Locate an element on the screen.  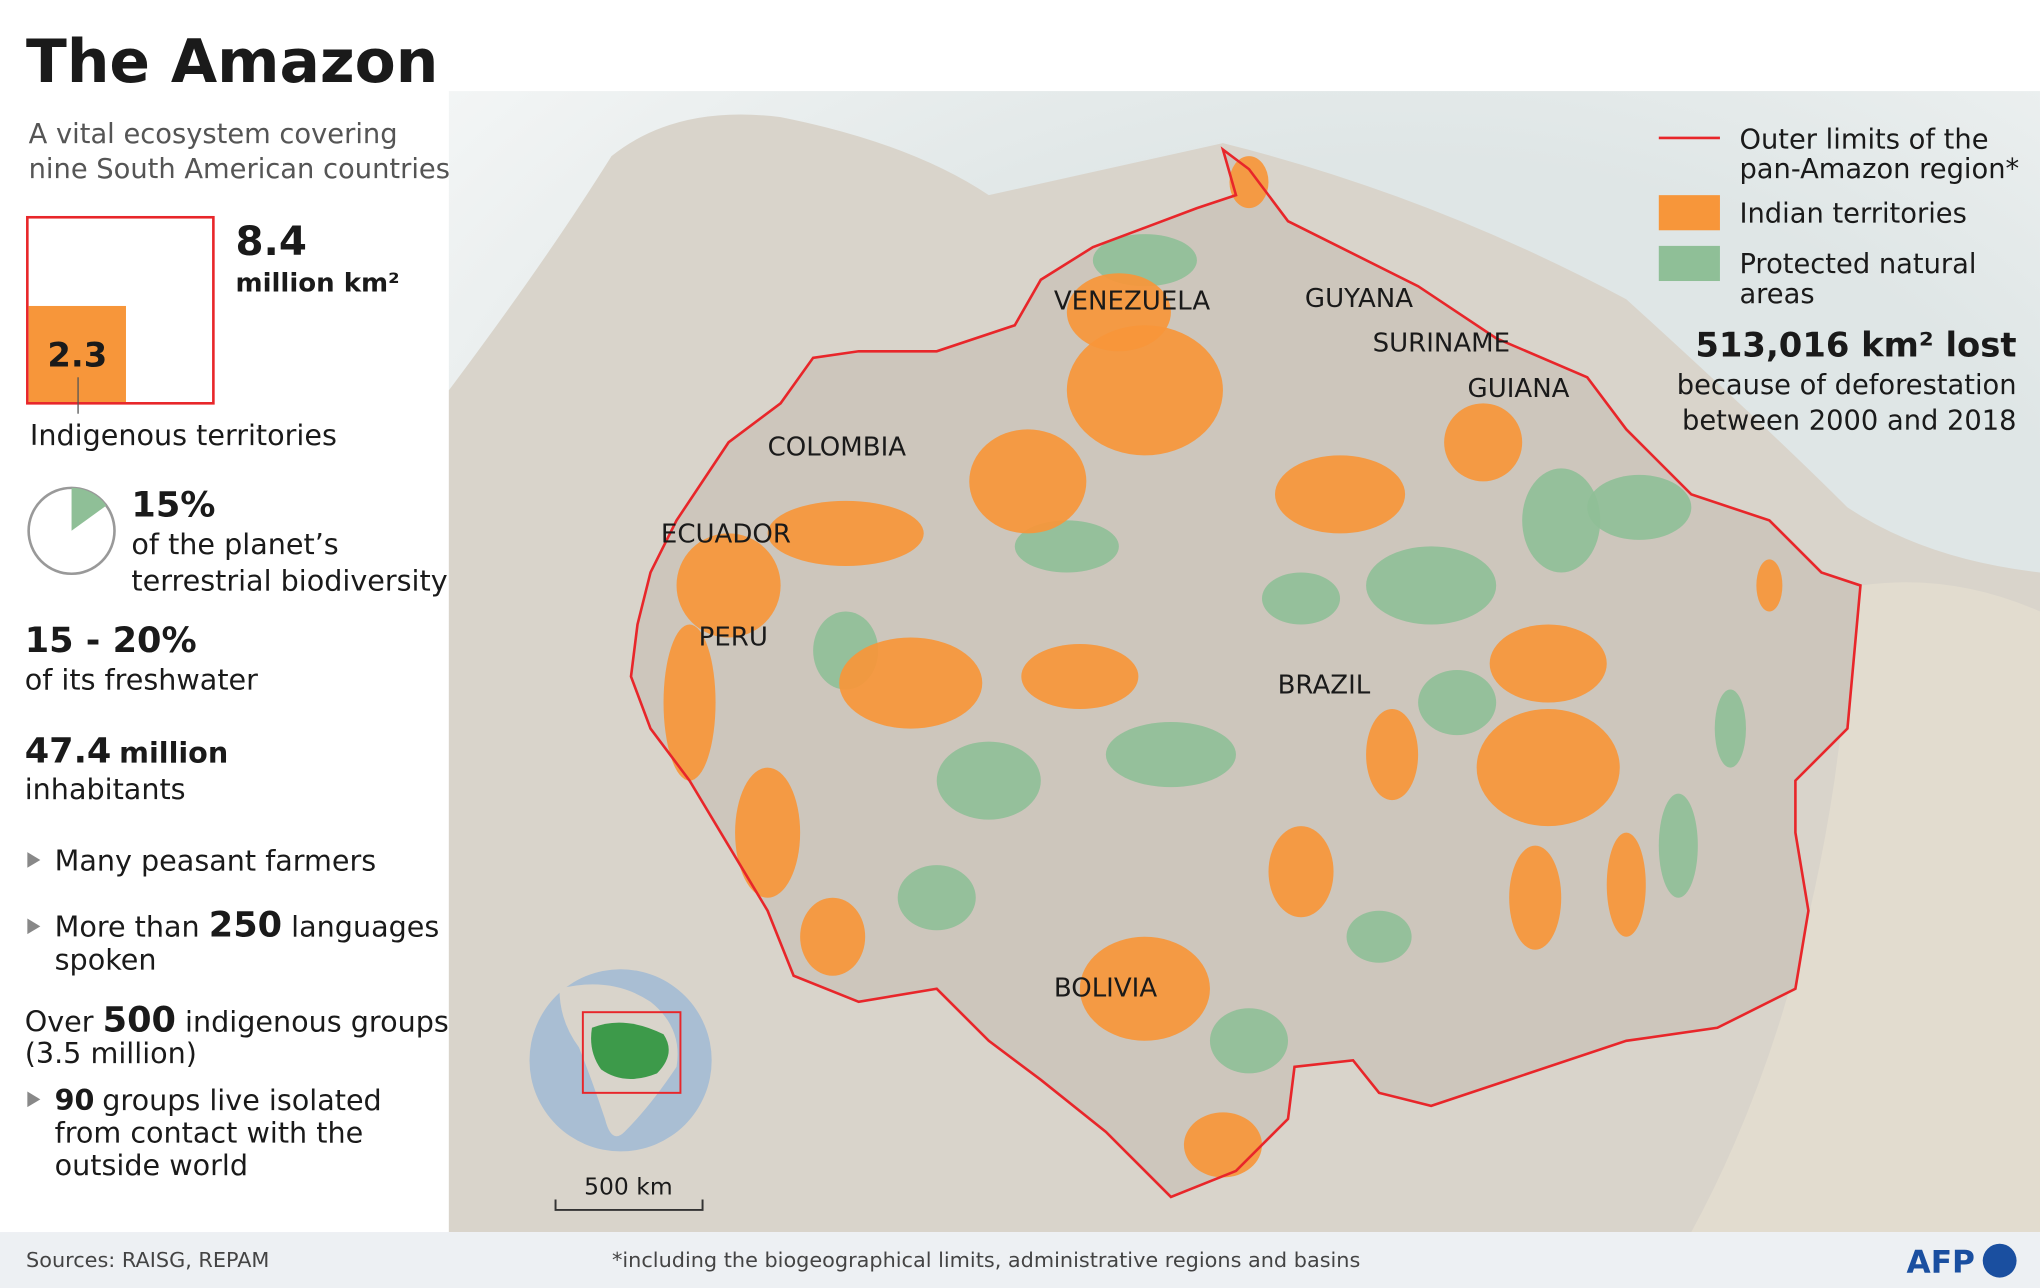
languages-part: 250 is located at coordinates (245, 925).